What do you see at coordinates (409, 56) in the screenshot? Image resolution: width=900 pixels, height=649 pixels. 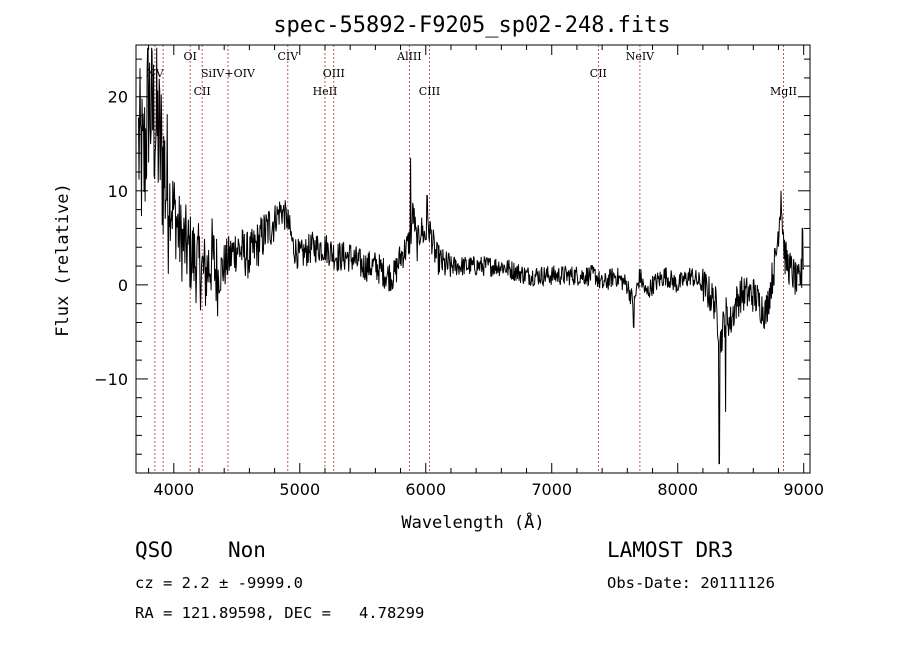 I see `emission-line-label: AlIII` at bounding box center [409, 56].